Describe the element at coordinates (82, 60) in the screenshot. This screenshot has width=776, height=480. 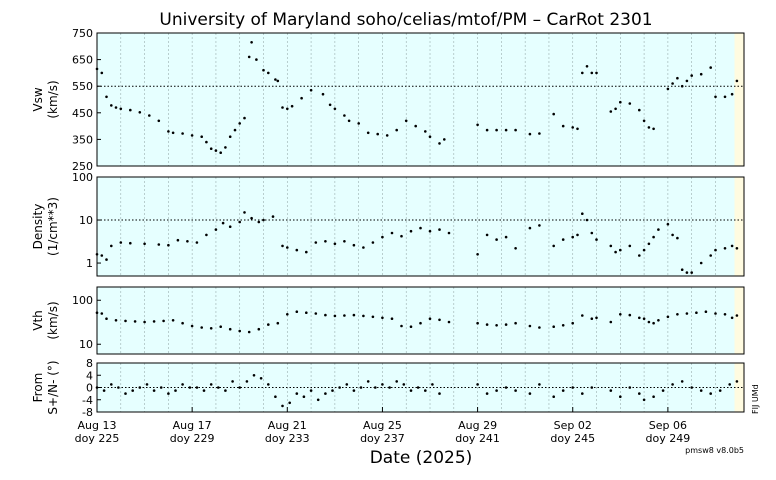
I see `y-tick-label: 650` at that location.